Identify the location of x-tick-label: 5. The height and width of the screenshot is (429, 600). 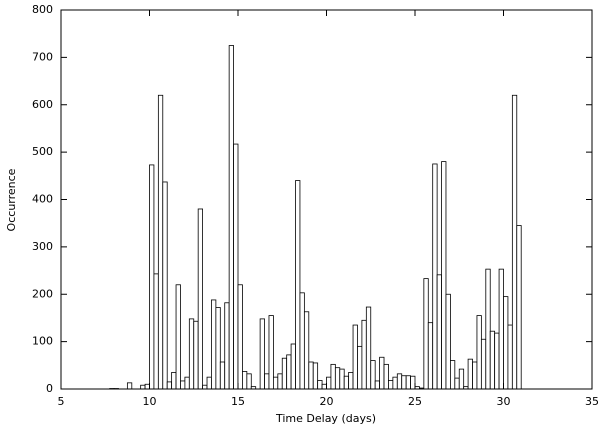
(61, 401).